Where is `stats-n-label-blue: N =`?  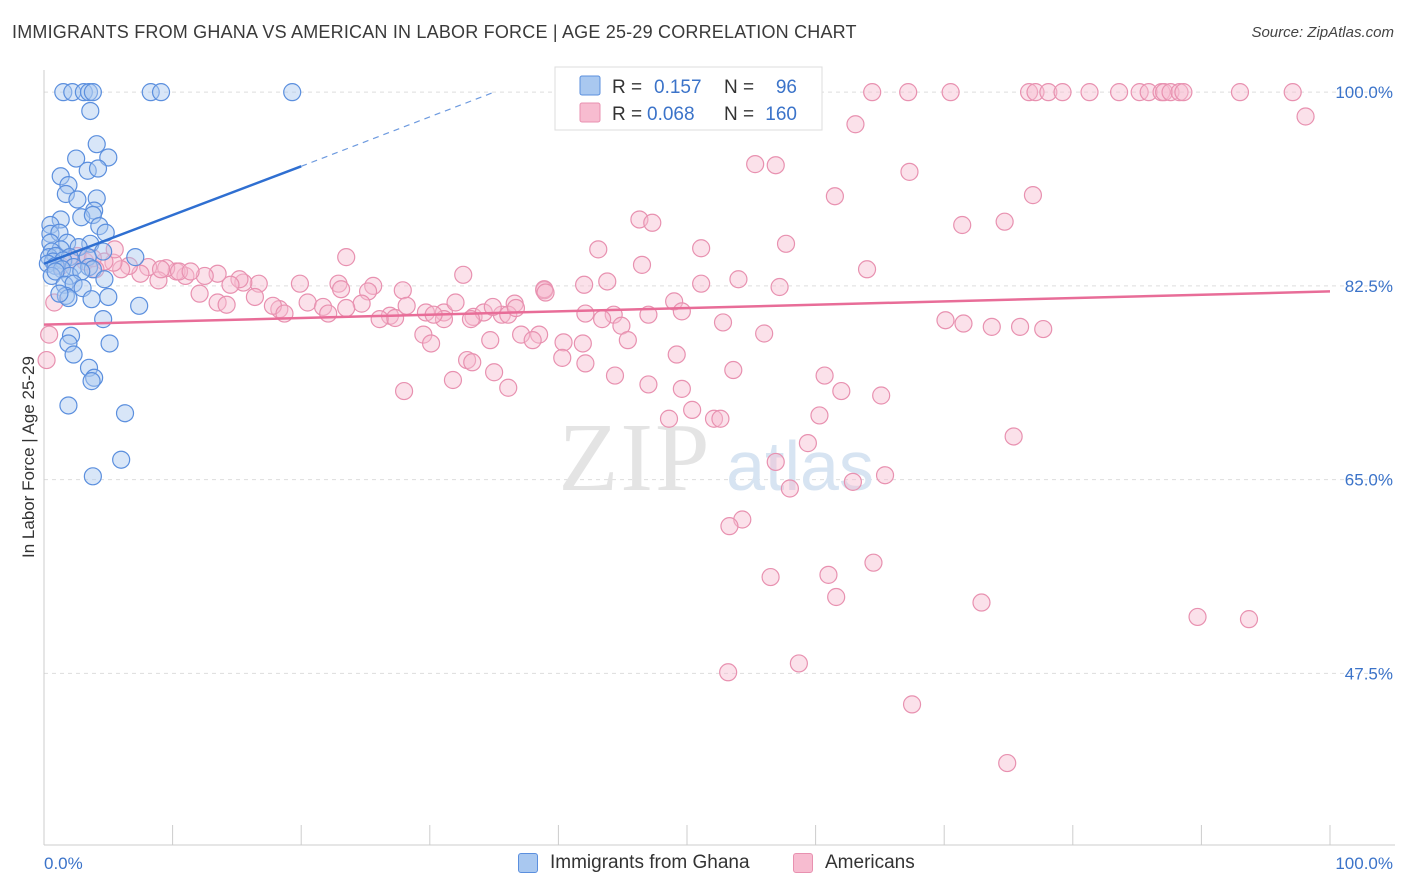
stats-n-label-blue: N = is located at coordinates (739, 87).